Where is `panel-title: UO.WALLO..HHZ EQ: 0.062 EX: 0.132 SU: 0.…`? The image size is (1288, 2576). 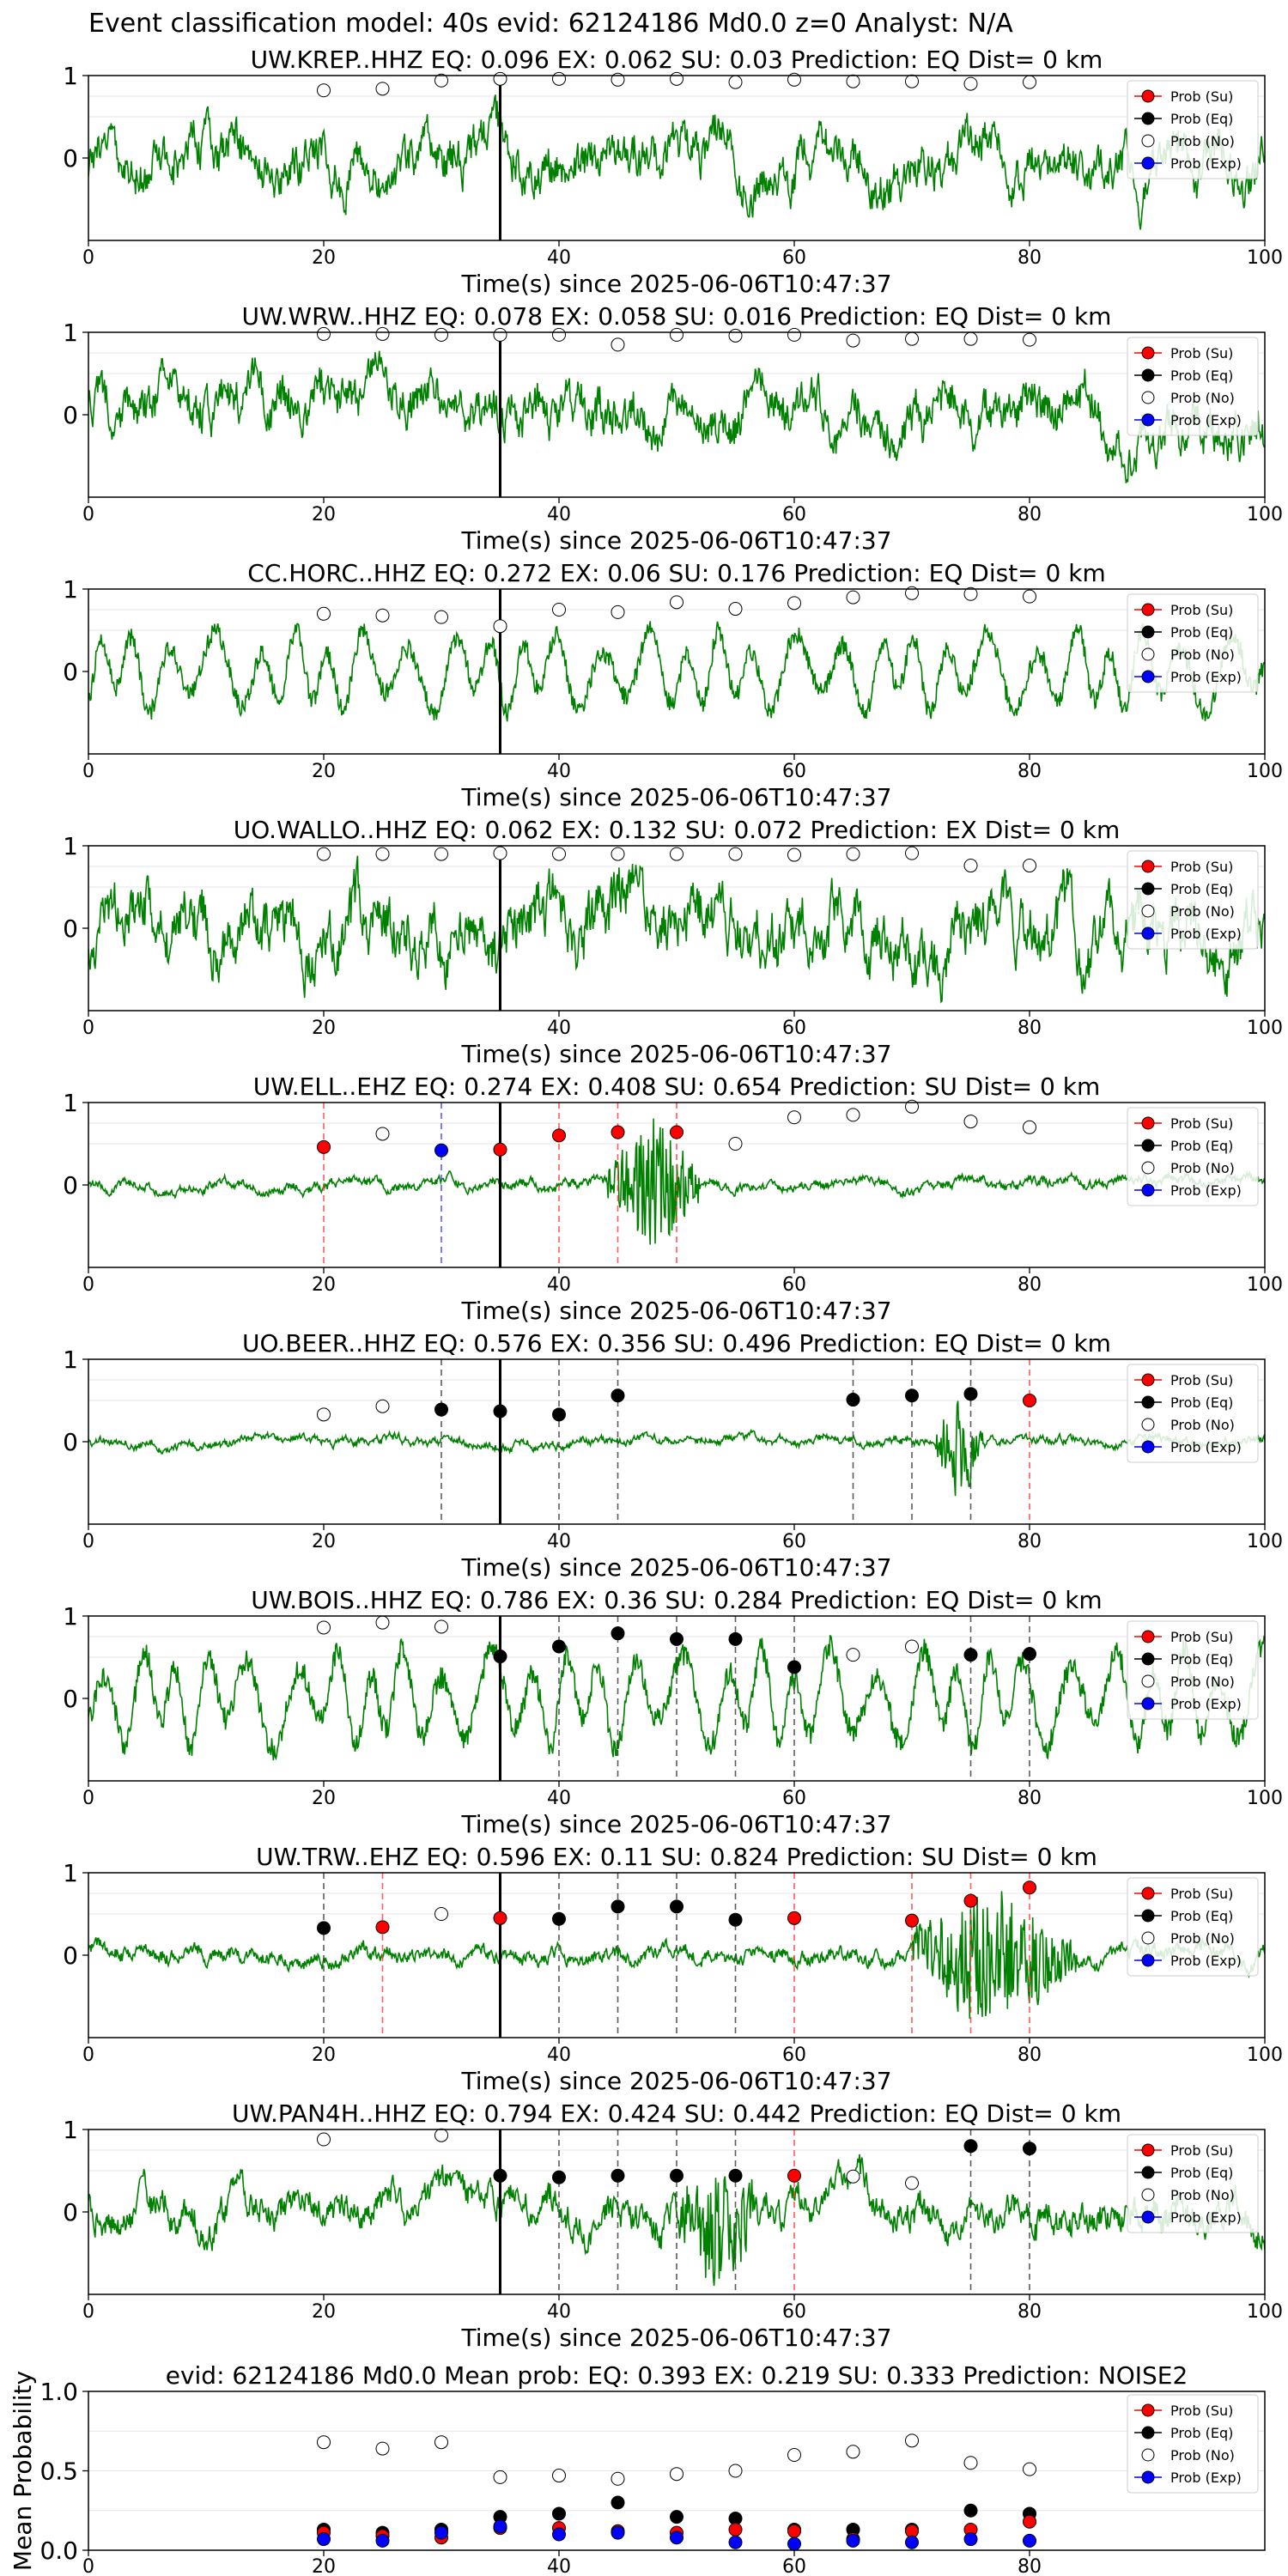 panel-title: UO.WALLO..HHZ EQ: 0.062 EX: 0.132 SU: 0.… is located at coordinates (677, 830).